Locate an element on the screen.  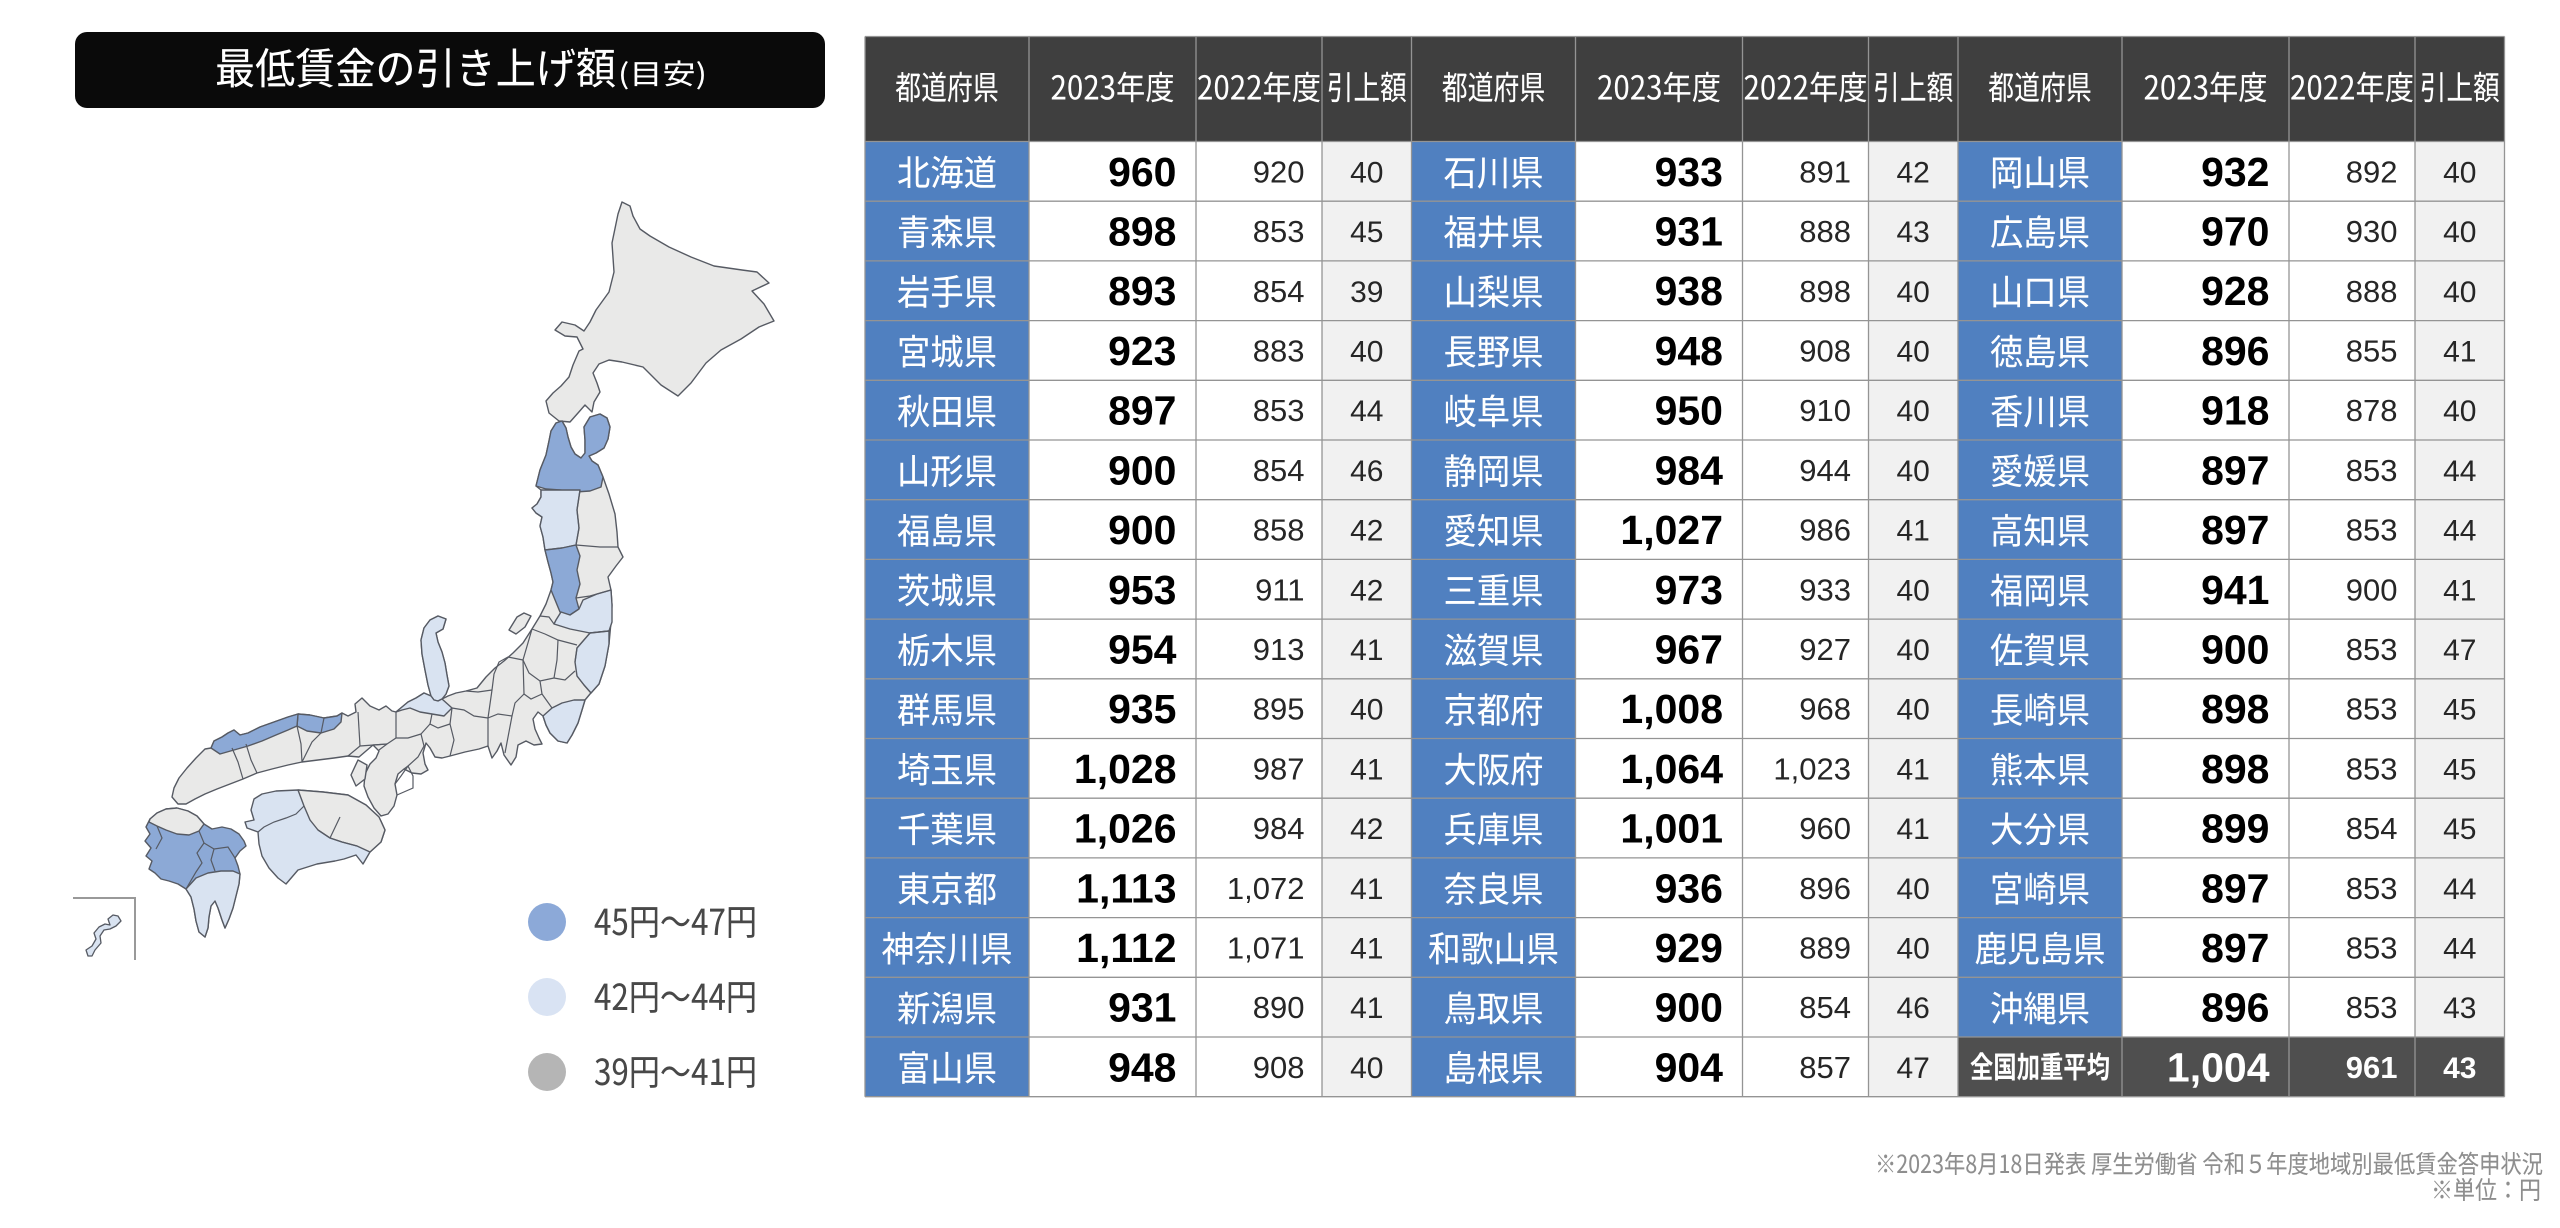
svg-text: 928 is located at coordinates (2235, 291).